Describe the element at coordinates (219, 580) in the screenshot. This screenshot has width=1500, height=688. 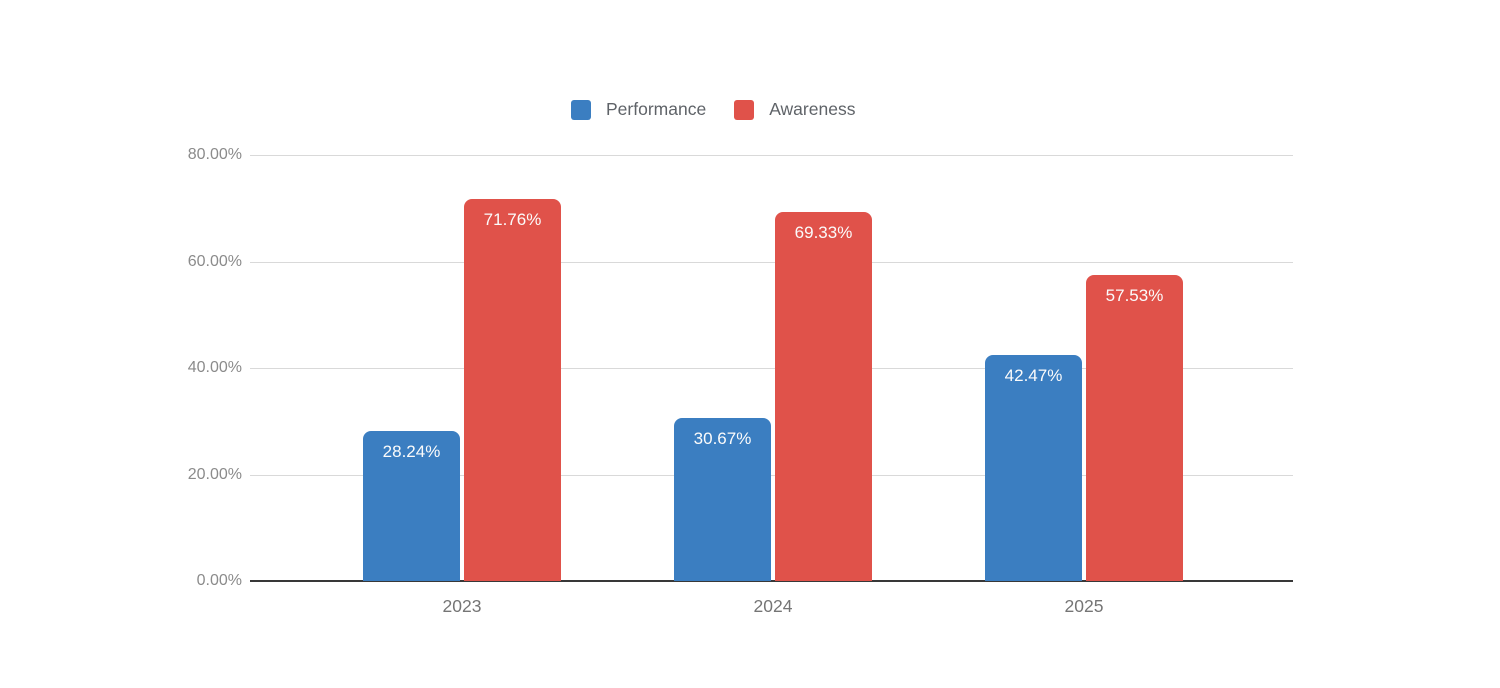
I see `y-axis-tick-label: 0.00%` at that location.